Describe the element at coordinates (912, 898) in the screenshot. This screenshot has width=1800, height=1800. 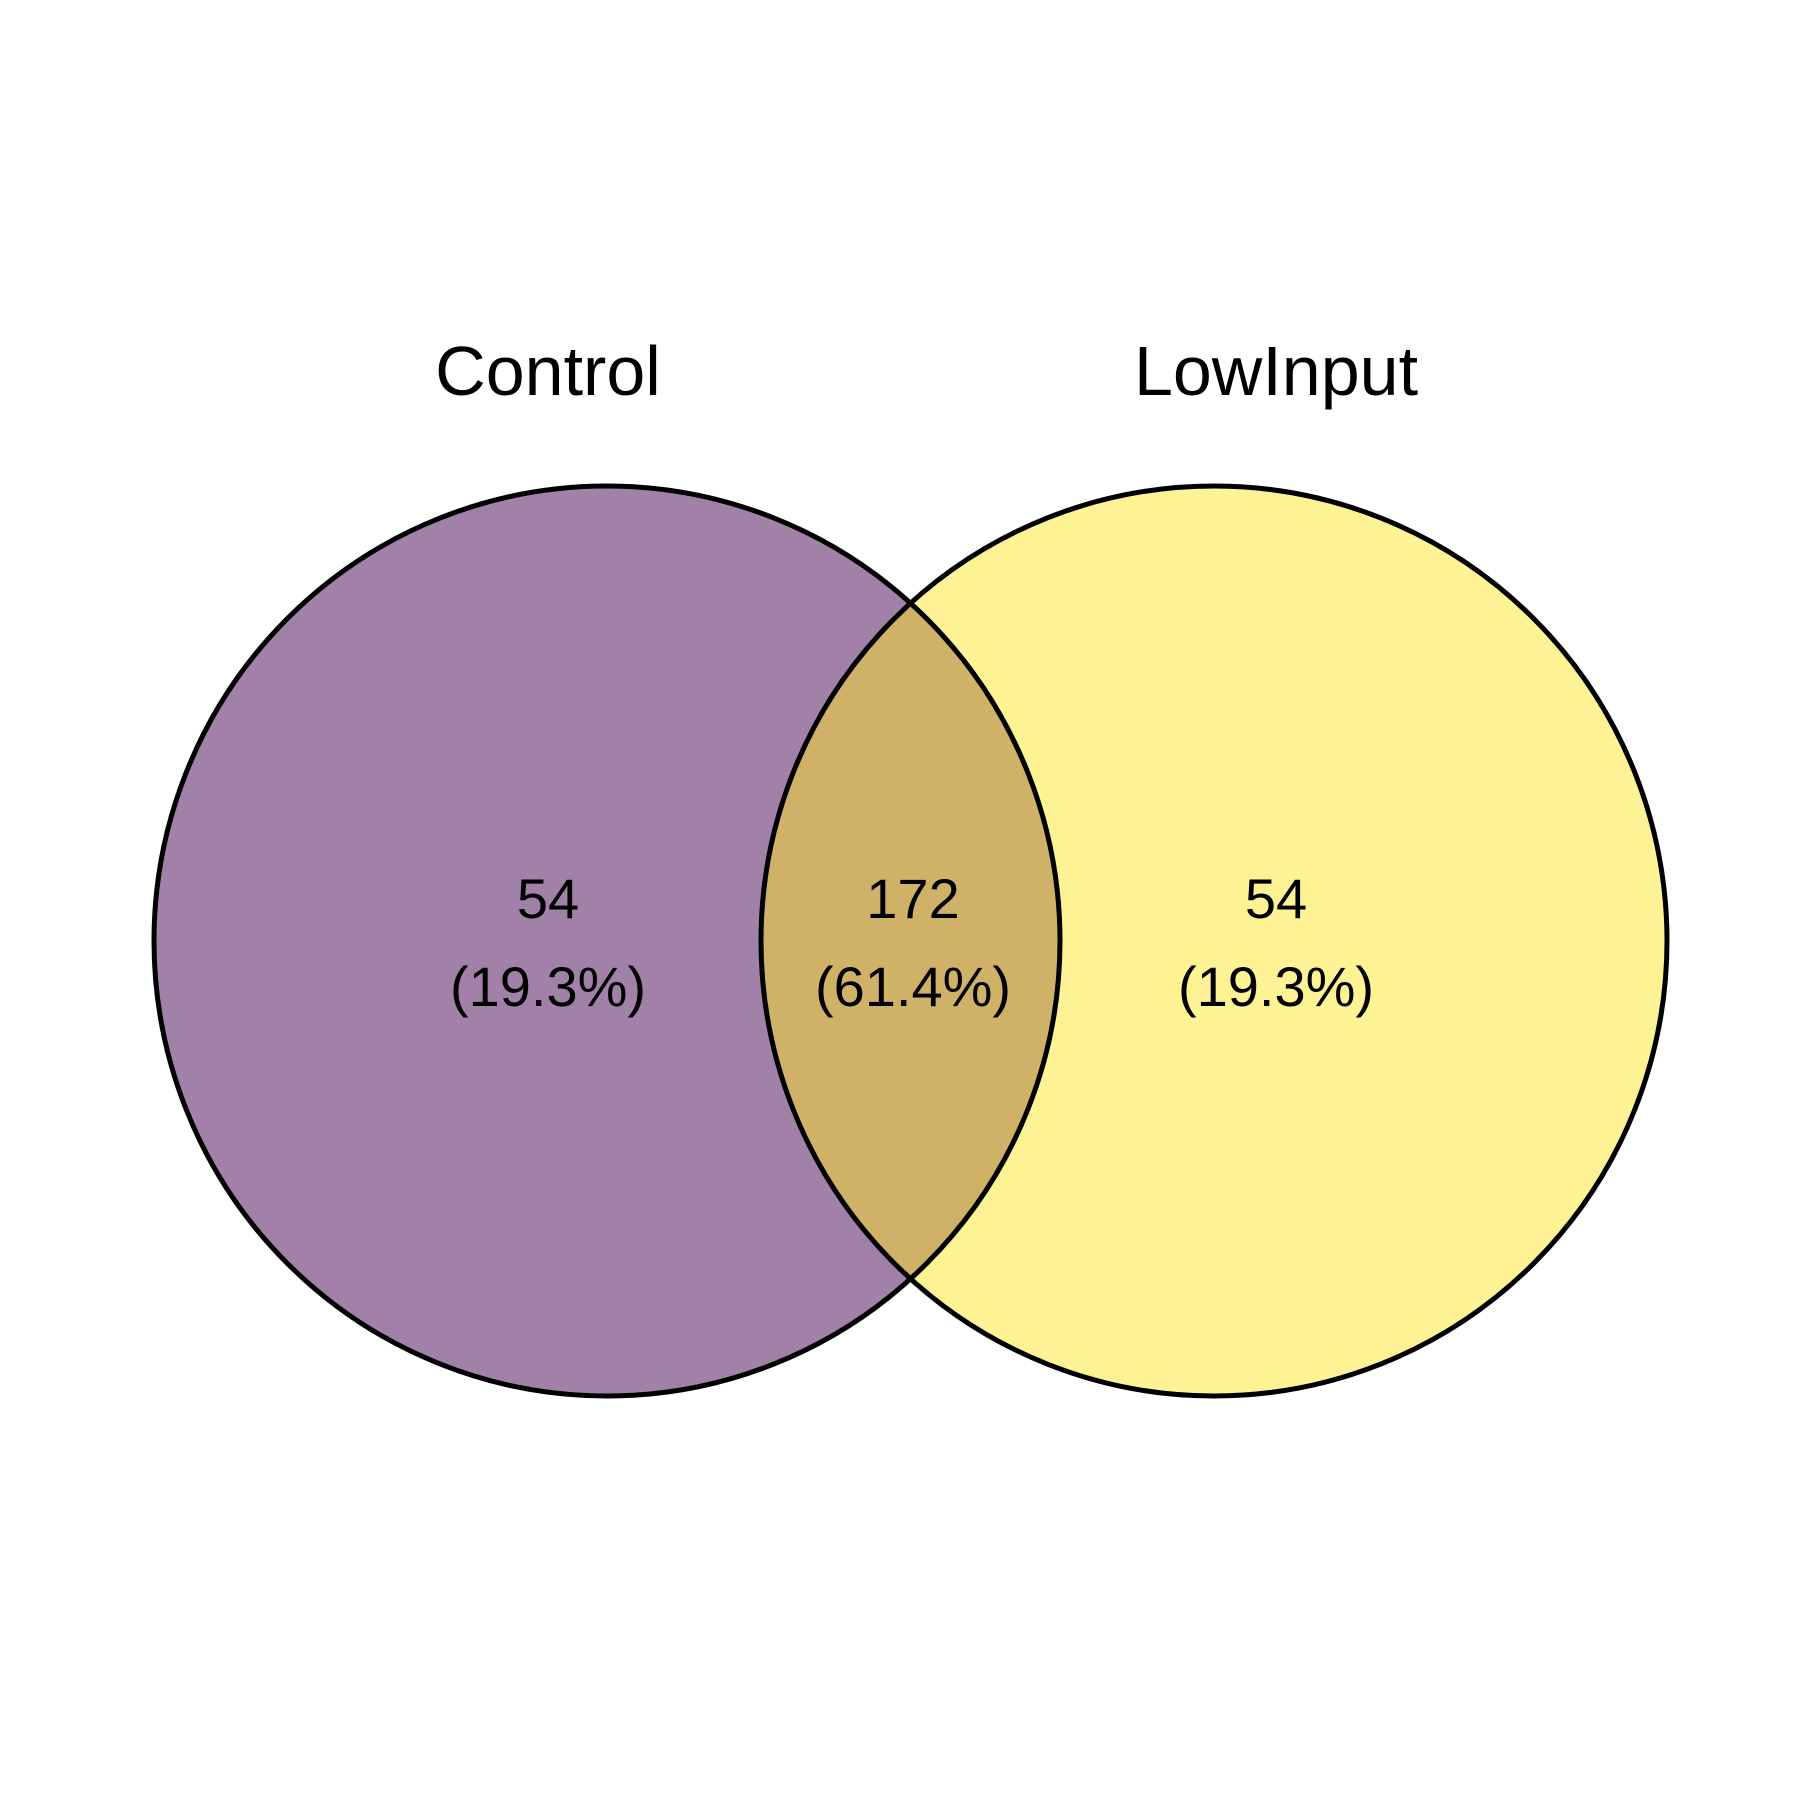
I see `overlap-count: 172` at that location.